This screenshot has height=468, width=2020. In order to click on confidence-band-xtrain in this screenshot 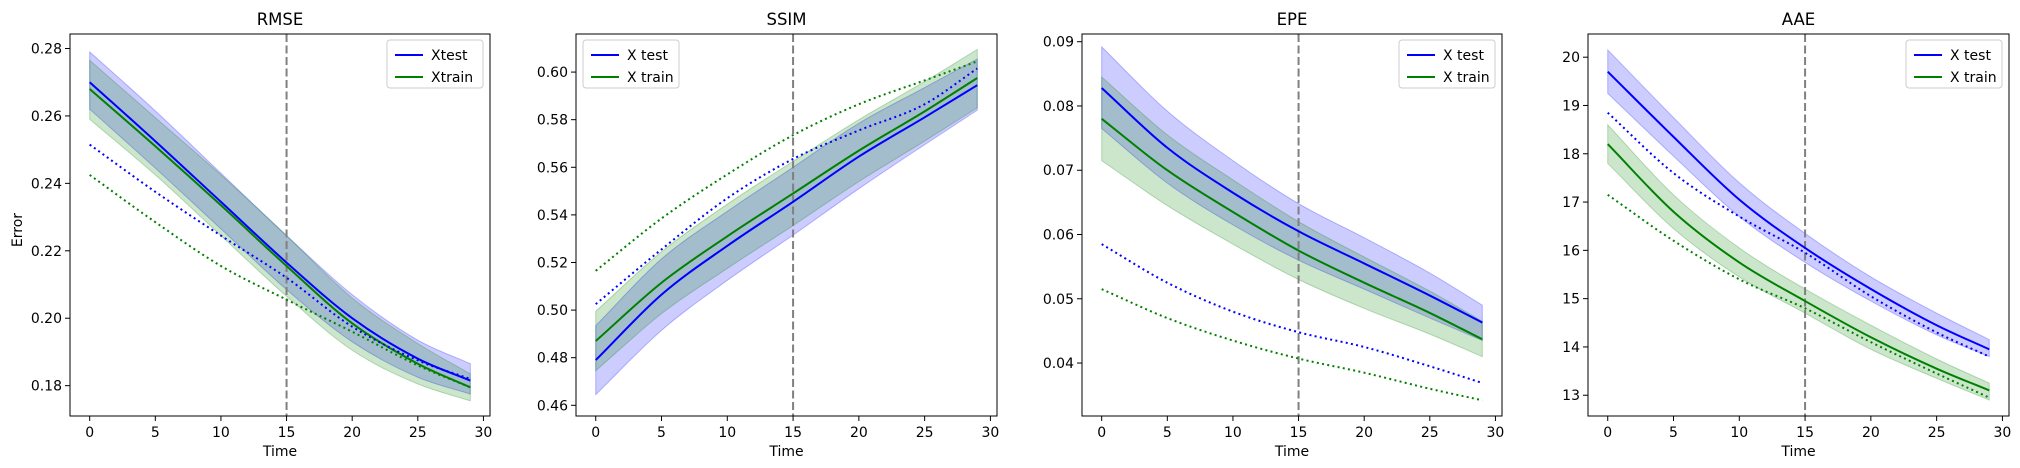, I will do `click(280, 230)`.